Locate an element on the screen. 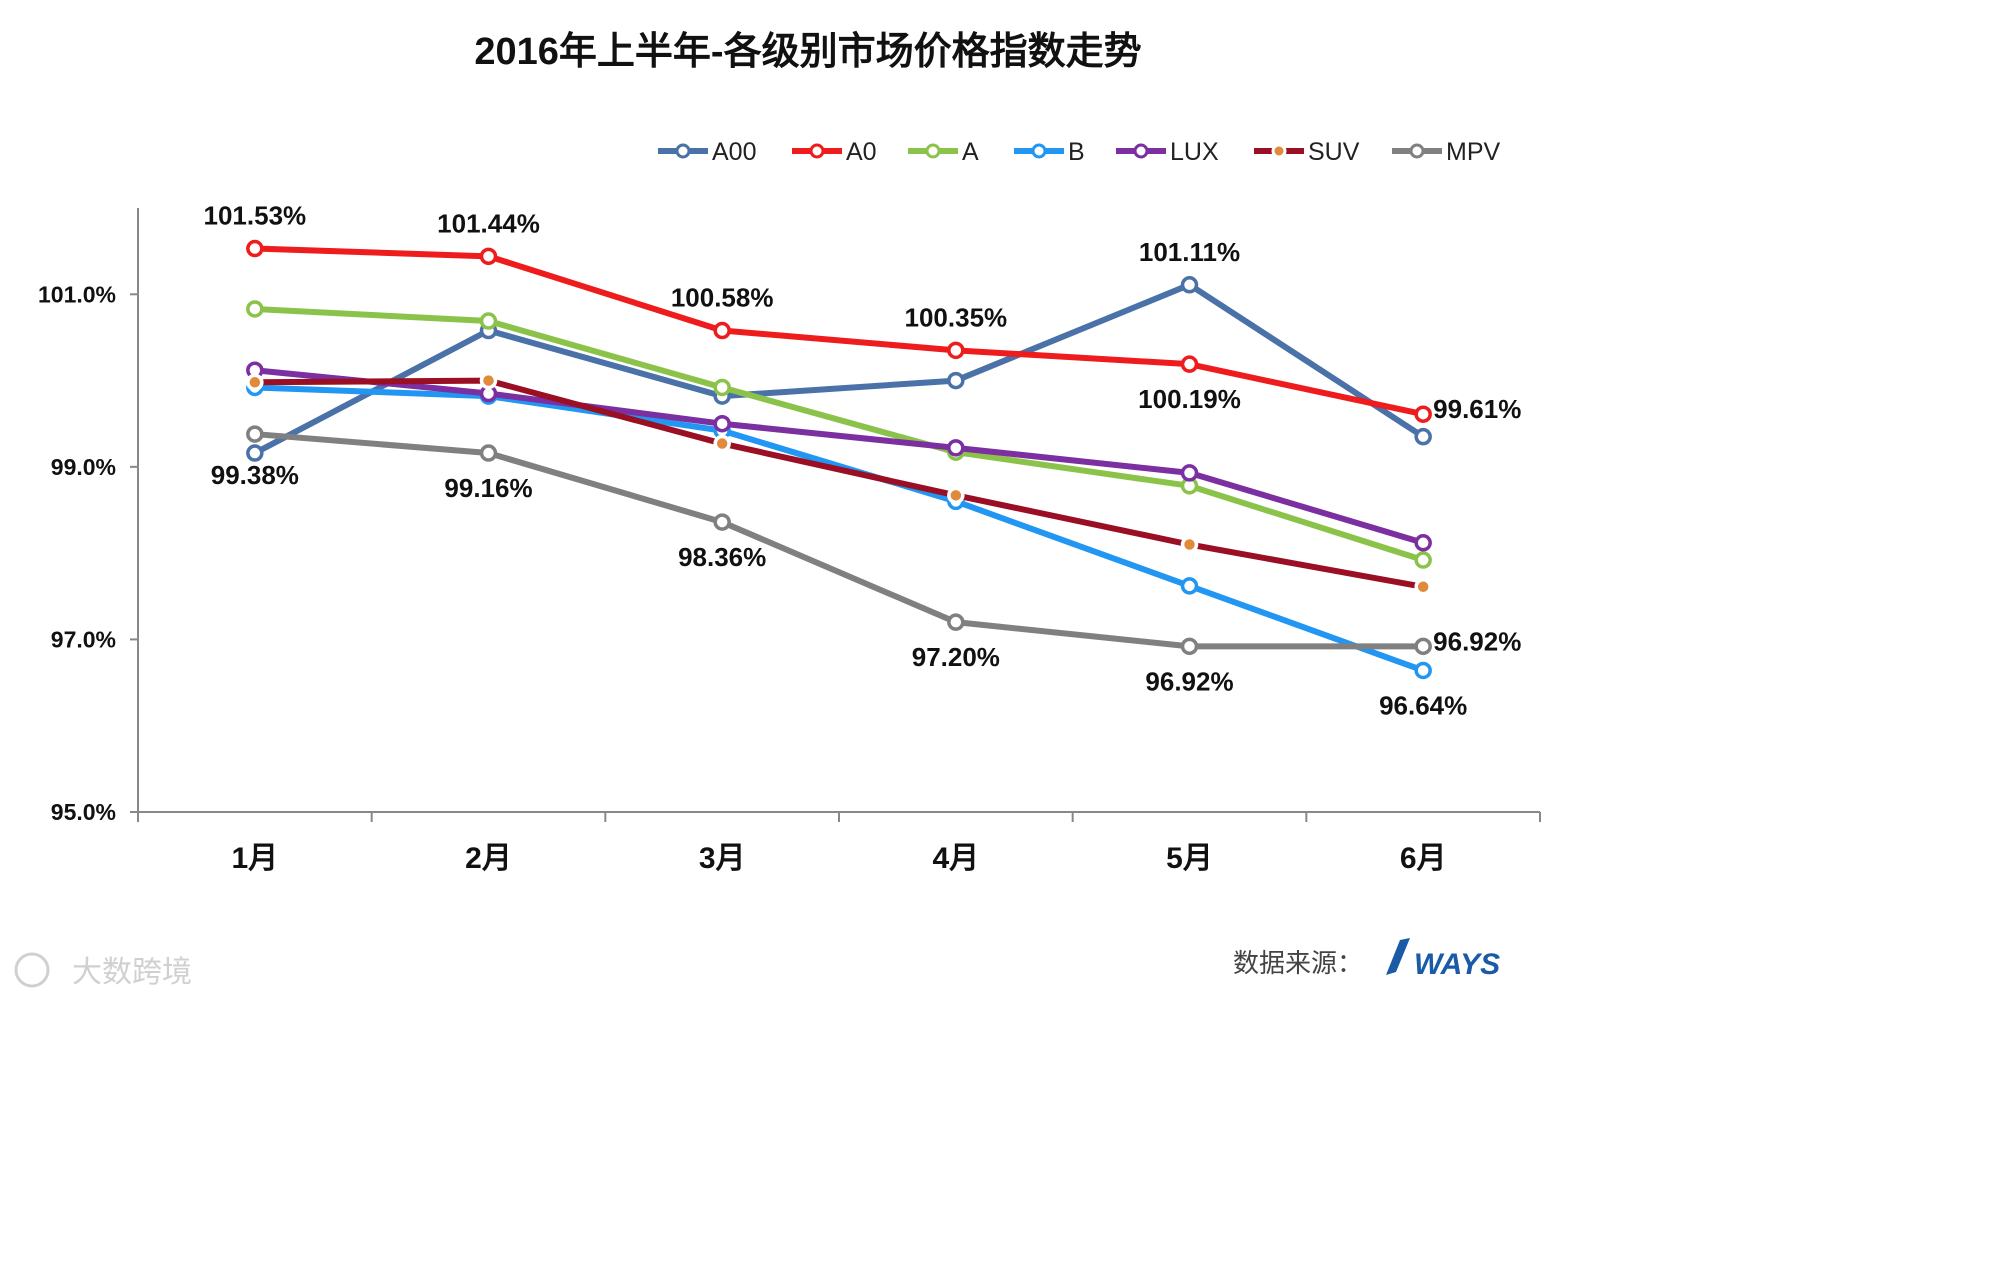  series-mpv is located at coordinates (839, 540).